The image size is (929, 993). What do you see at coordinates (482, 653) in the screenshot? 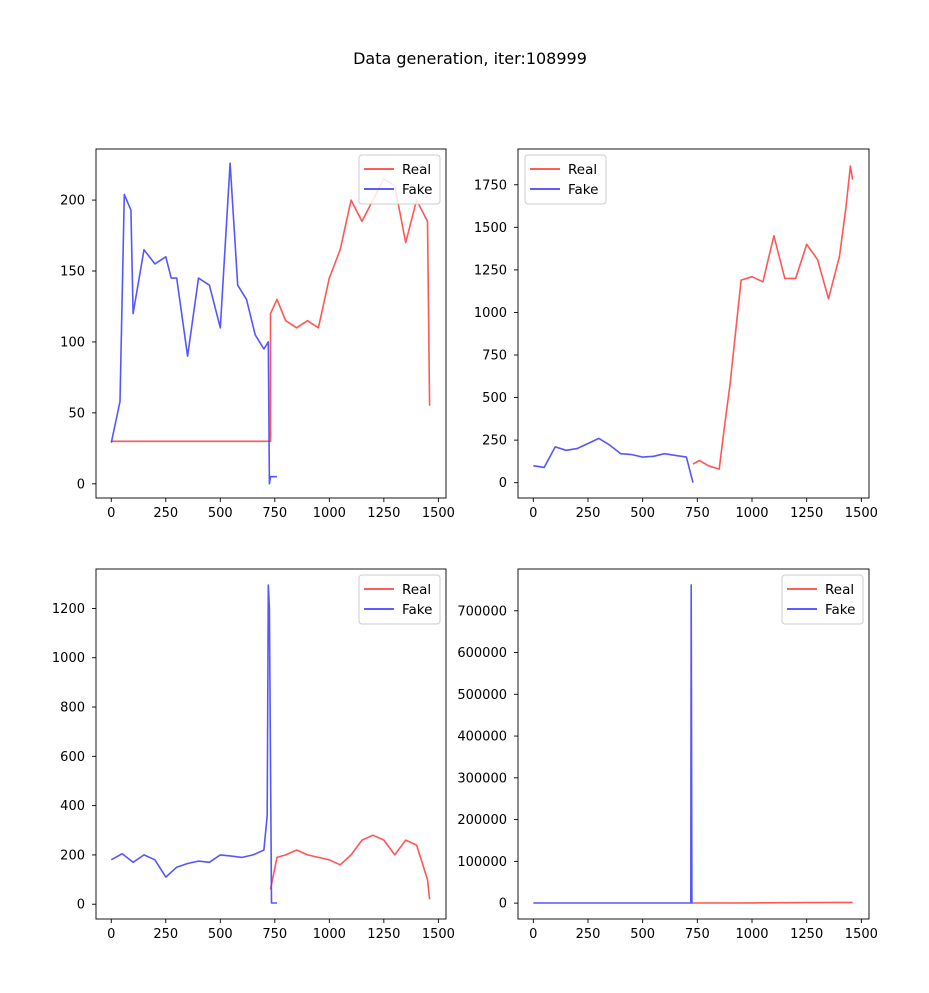
I see `y-tick-label: 600000` at bounding box center [482, 653].